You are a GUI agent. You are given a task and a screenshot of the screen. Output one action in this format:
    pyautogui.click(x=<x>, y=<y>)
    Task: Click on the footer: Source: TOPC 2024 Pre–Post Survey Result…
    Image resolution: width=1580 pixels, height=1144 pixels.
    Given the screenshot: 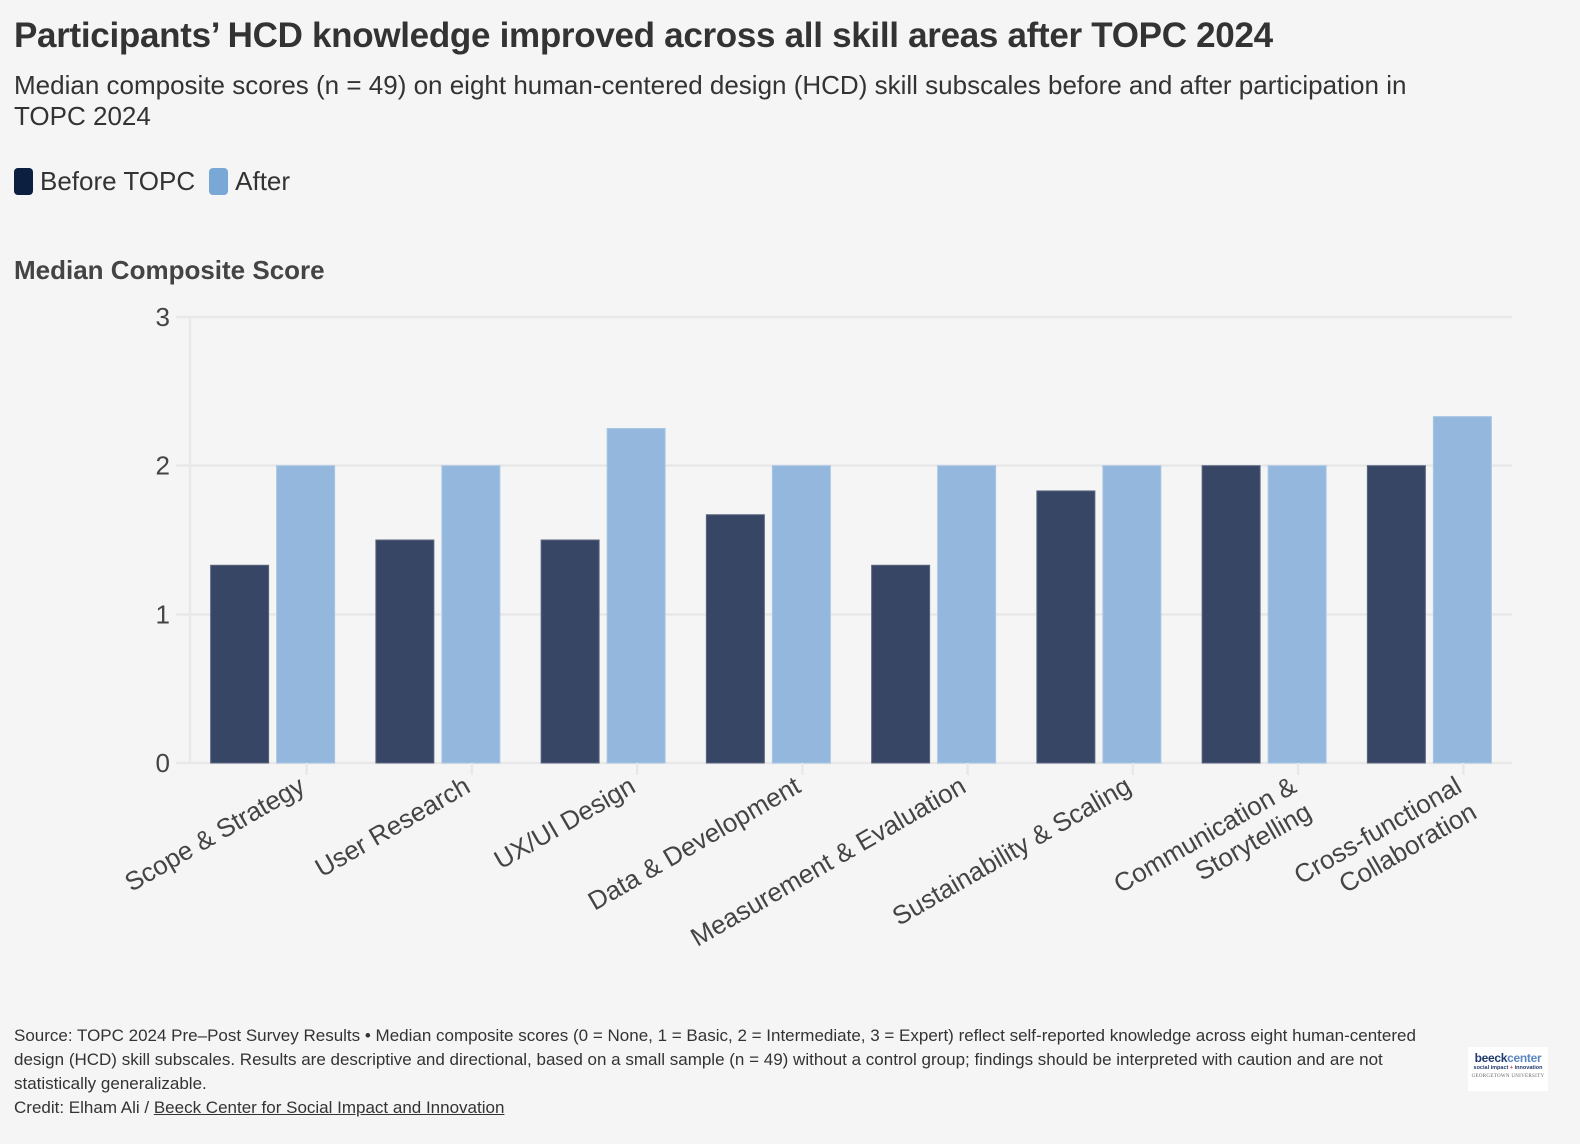 What is the action you would take?
    pyautogui.click(x=729, y=1072)
    